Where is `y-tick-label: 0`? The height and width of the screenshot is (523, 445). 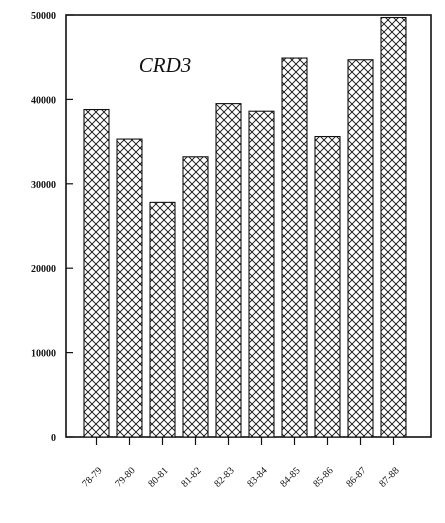
y-tick-label: 0 is located at coordinates (53, 438).